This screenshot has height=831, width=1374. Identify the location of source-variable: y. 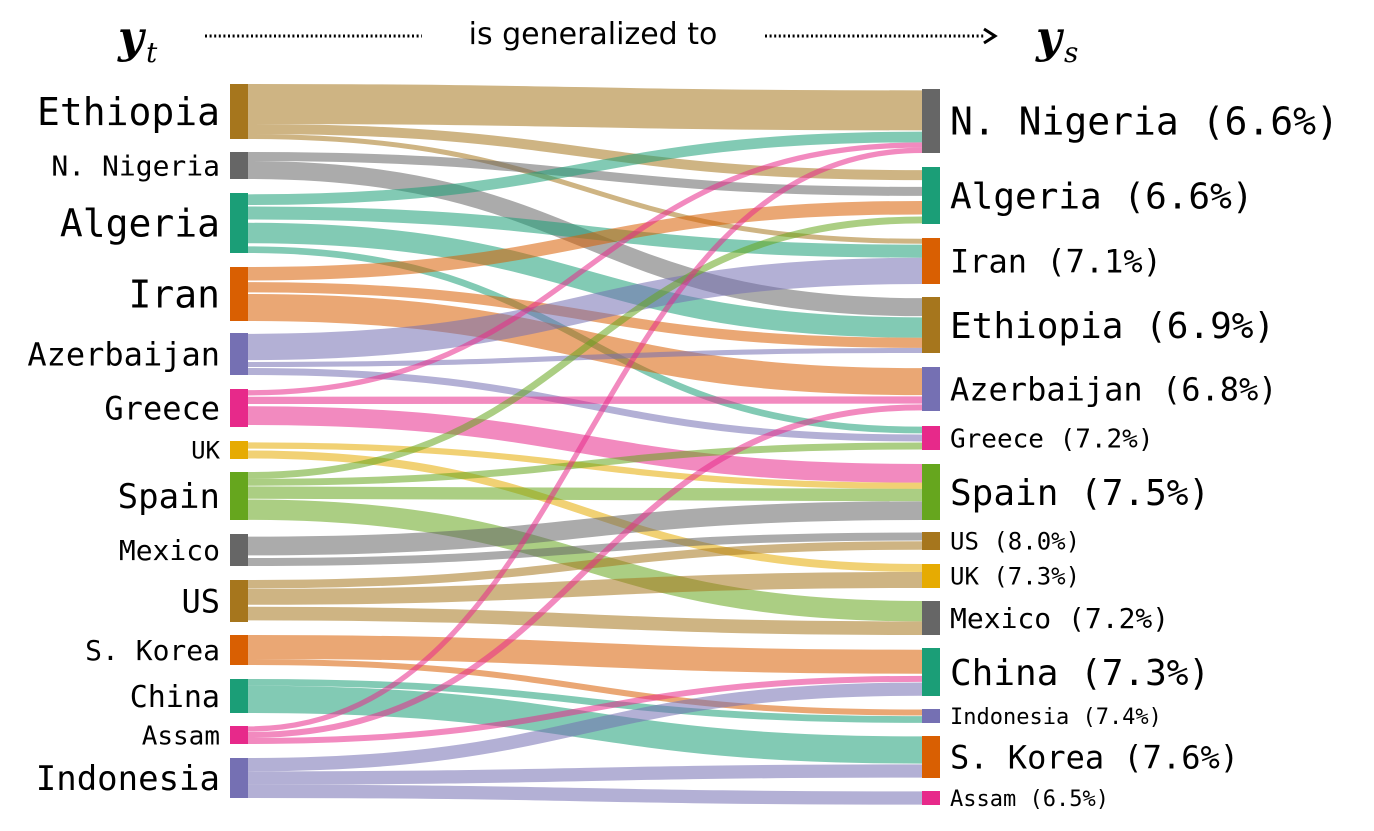
(132, 37).